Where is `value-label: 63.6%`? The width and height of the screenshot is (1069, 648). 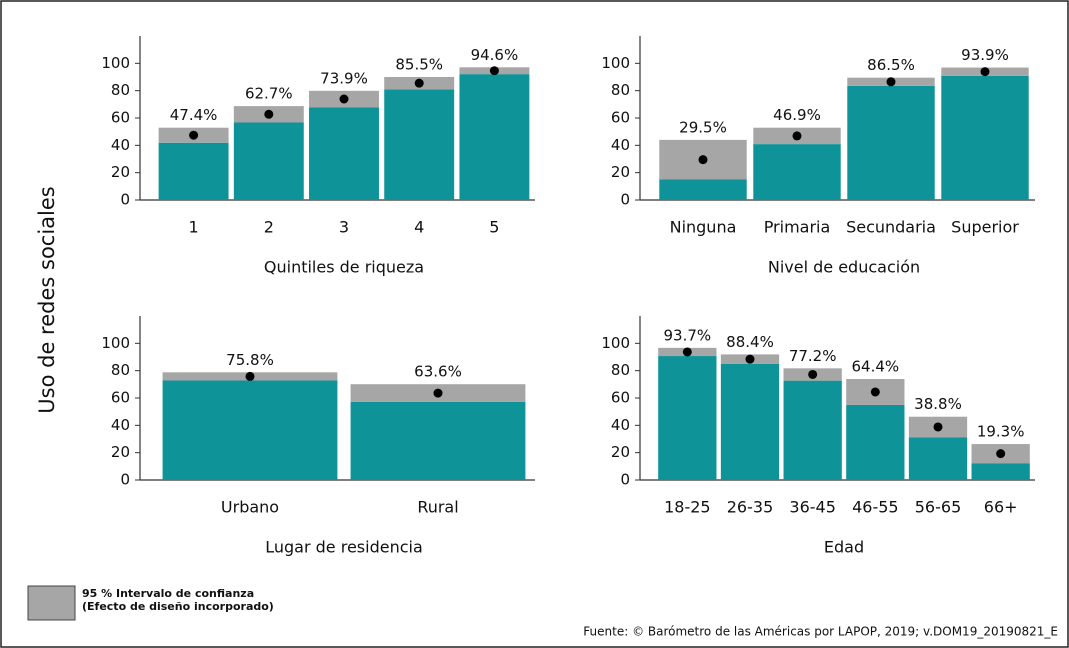
value-label: 63.6% is located at coordinates (438, 372).